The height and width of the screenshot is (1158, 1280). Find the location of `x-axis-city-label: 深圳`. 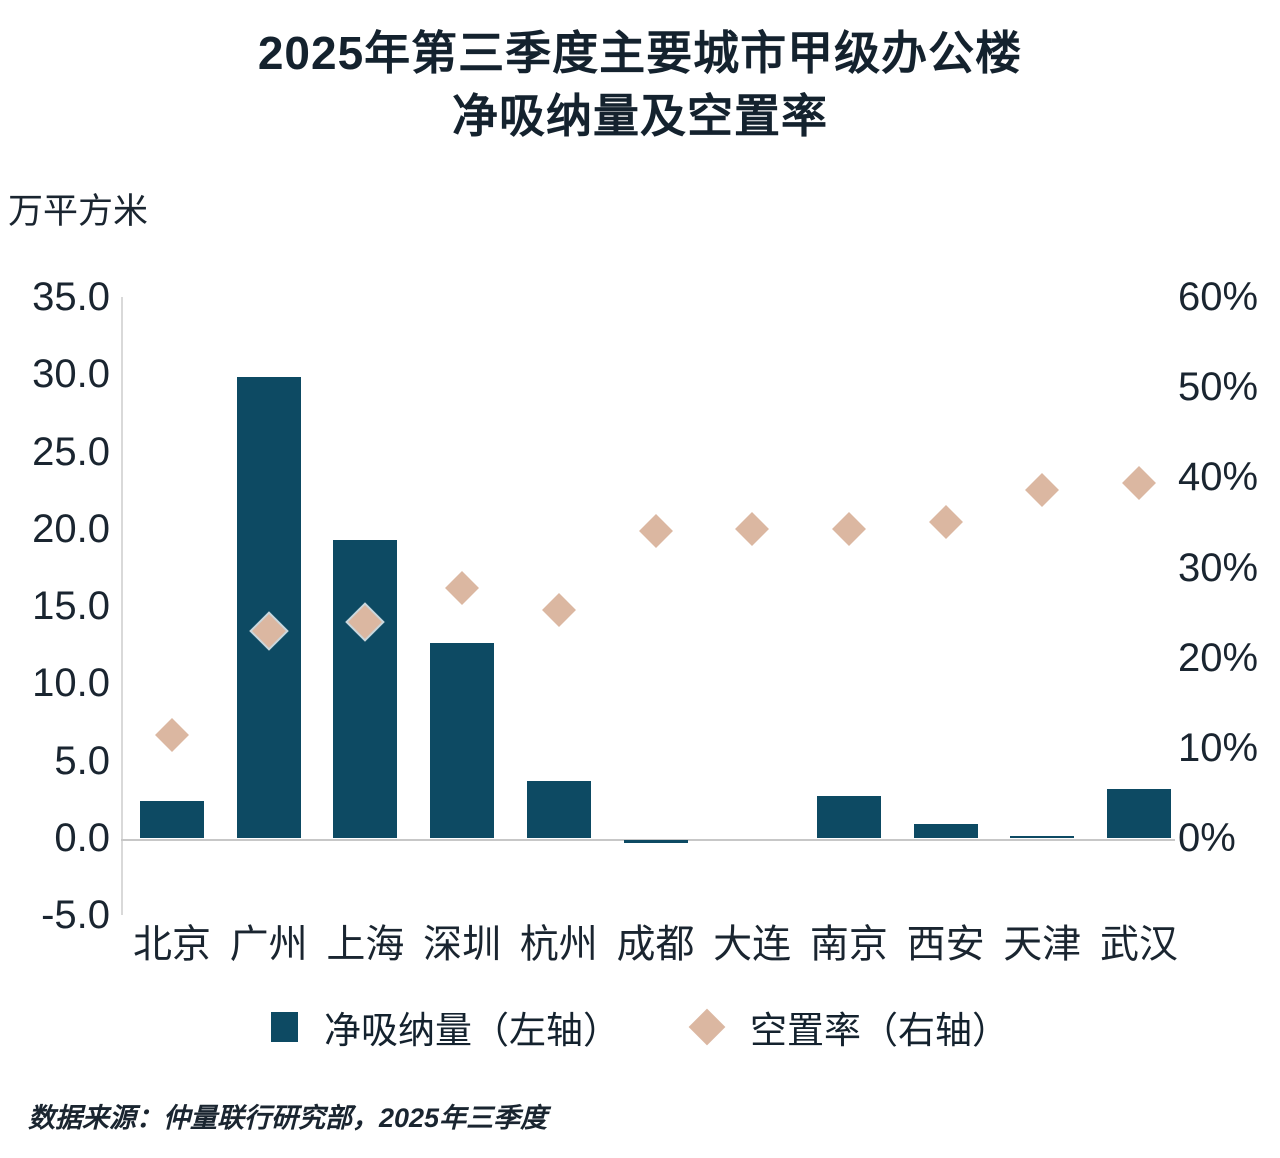

x-axis-city-label: 深圳 is located at coordinates (462, 945).